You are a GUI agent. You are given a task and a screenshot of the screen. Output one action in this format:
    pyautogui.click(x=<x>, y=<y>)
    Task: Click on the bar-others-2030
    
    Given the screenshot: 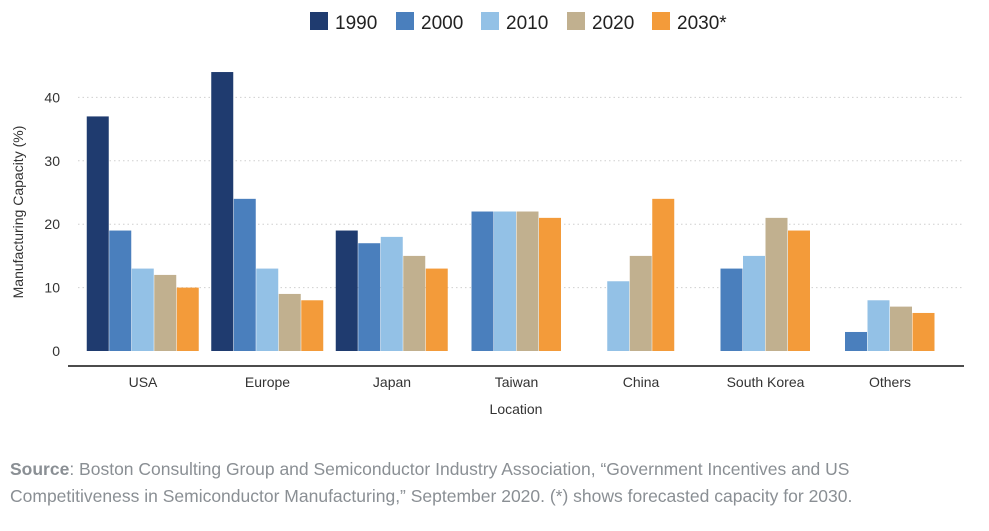 What is the action you would take?
    pyautogui.click(x=923, y=331)
    